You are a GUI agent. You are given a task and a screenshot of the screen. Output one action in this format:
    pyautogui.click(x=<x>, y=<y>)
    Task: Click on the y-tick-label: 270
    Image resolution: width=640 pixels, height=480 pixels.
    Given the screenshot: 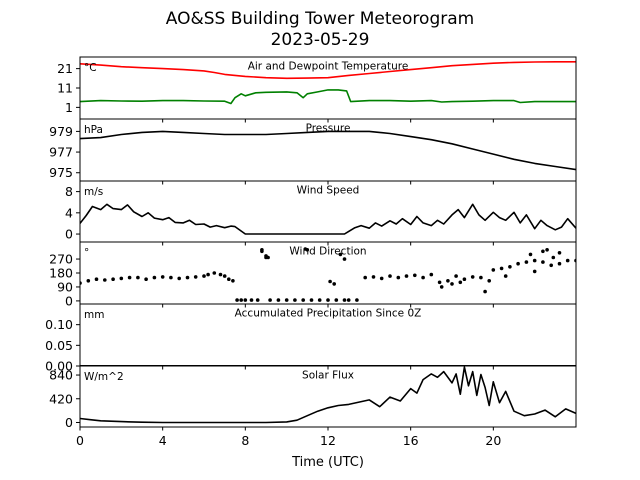 What is the action you would take?
    pyautogui.click(x=61, y=259)
    